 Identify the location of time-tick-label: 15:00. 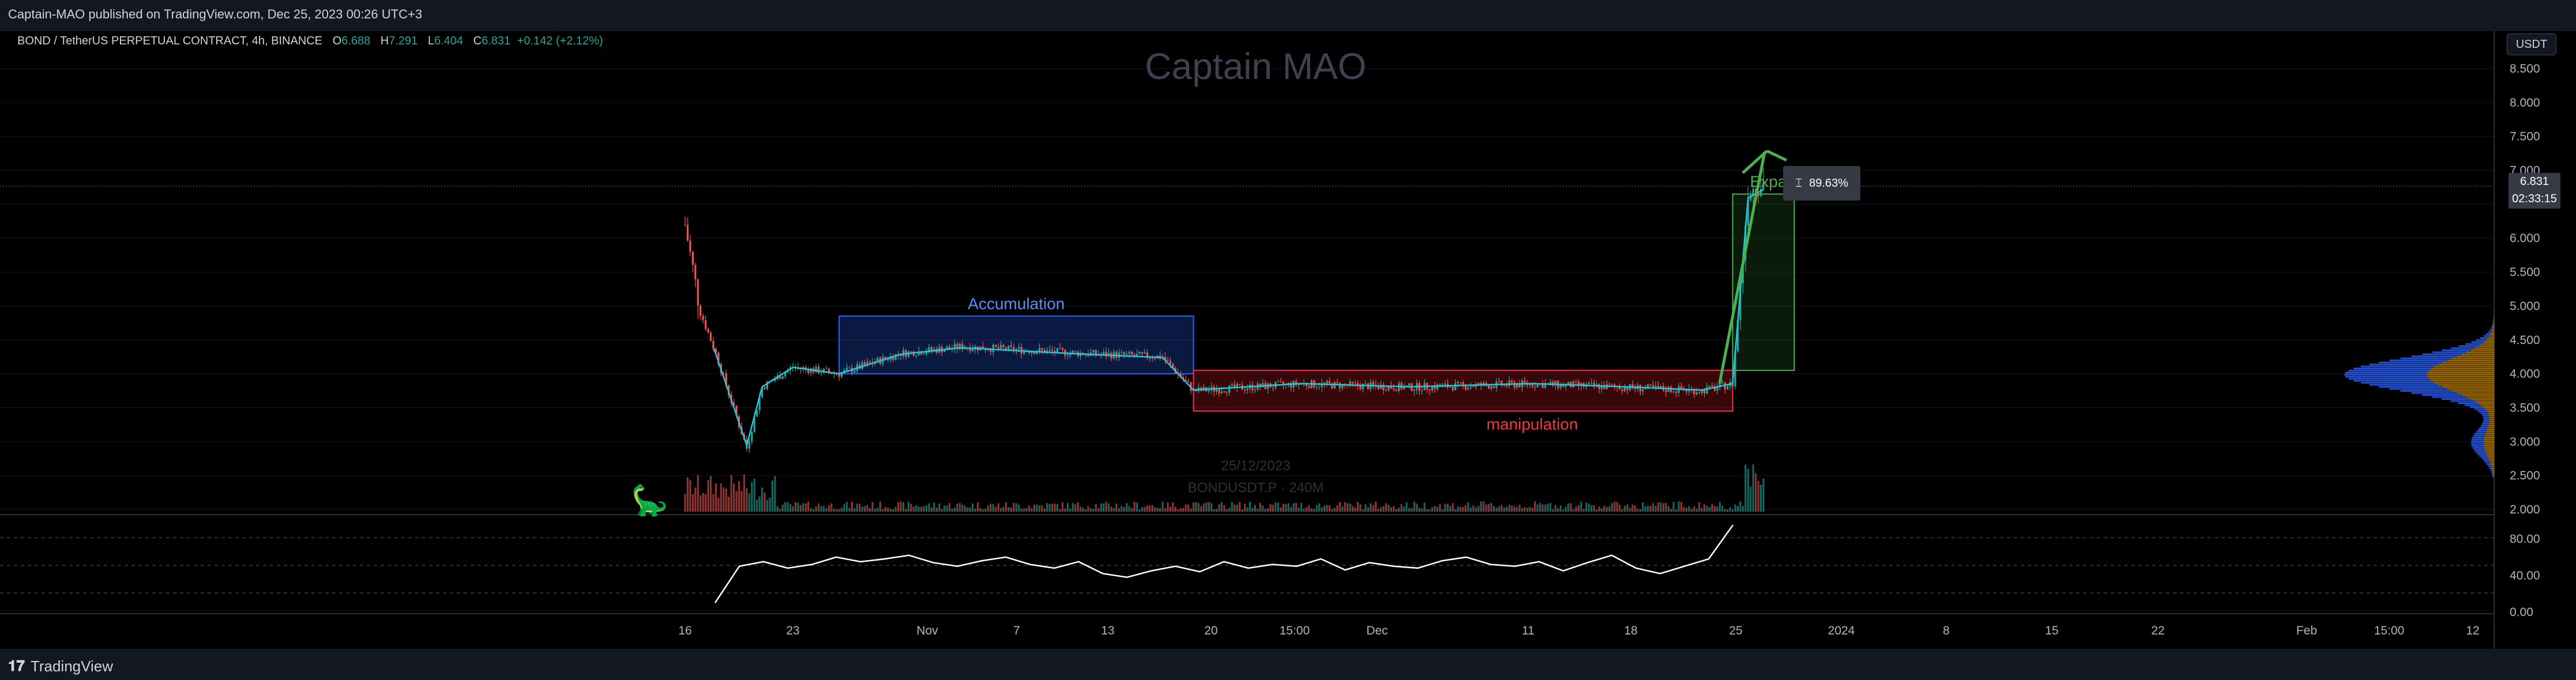
(2389, 631).